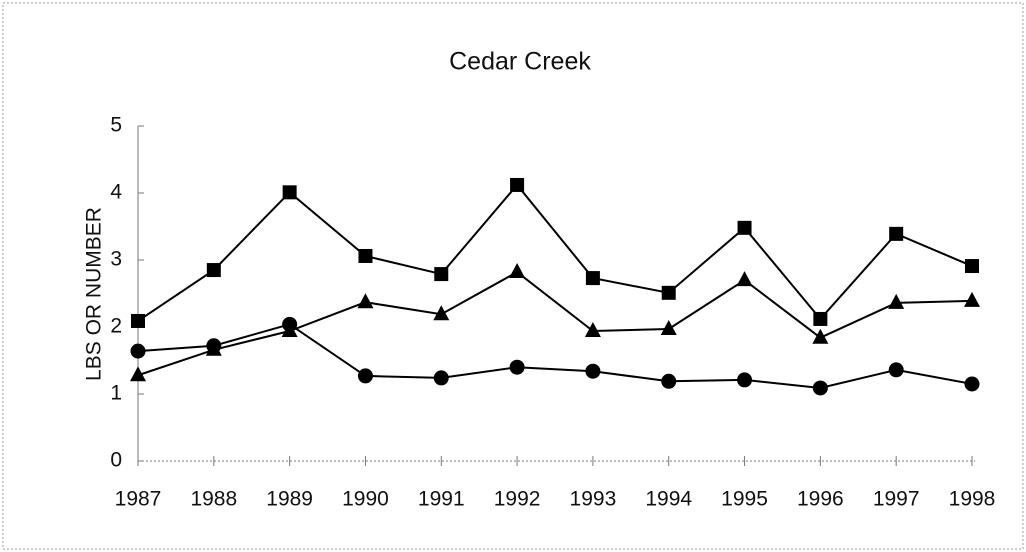 The width and height of the screenshot is (1026, 552). Describe the element at coordinates (116, 326) in the screenshot. I see `y-tick-label: 2` at that location.